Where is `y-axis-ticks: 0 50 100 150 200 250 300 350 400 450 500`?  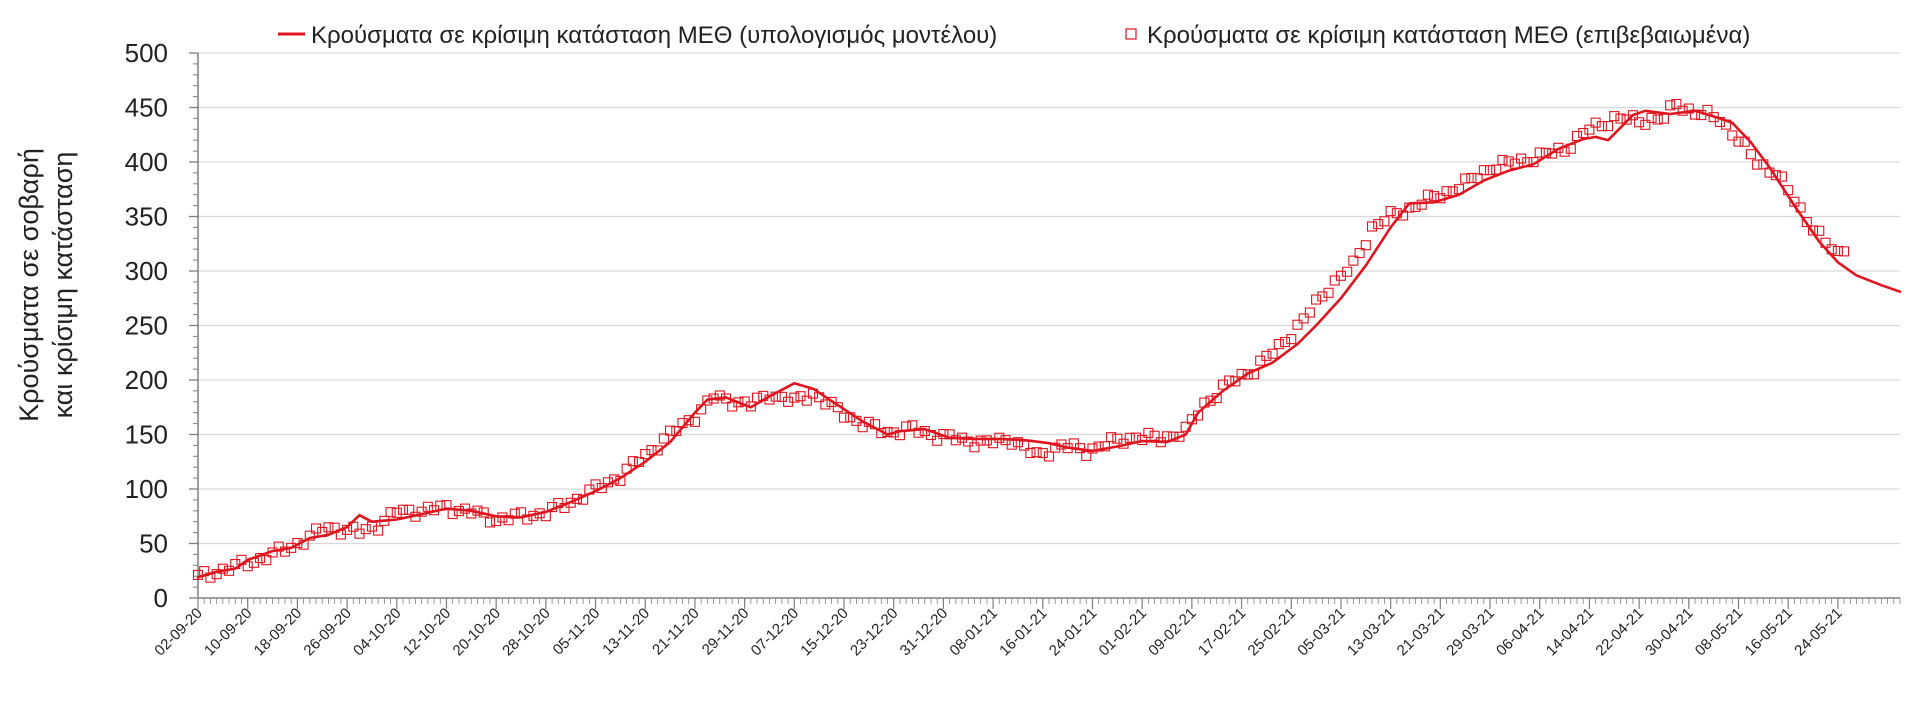
y-axis-ticks: 0 50 100 150 200 250 300 350 400 450 500 is located at coordinates (161, 325).